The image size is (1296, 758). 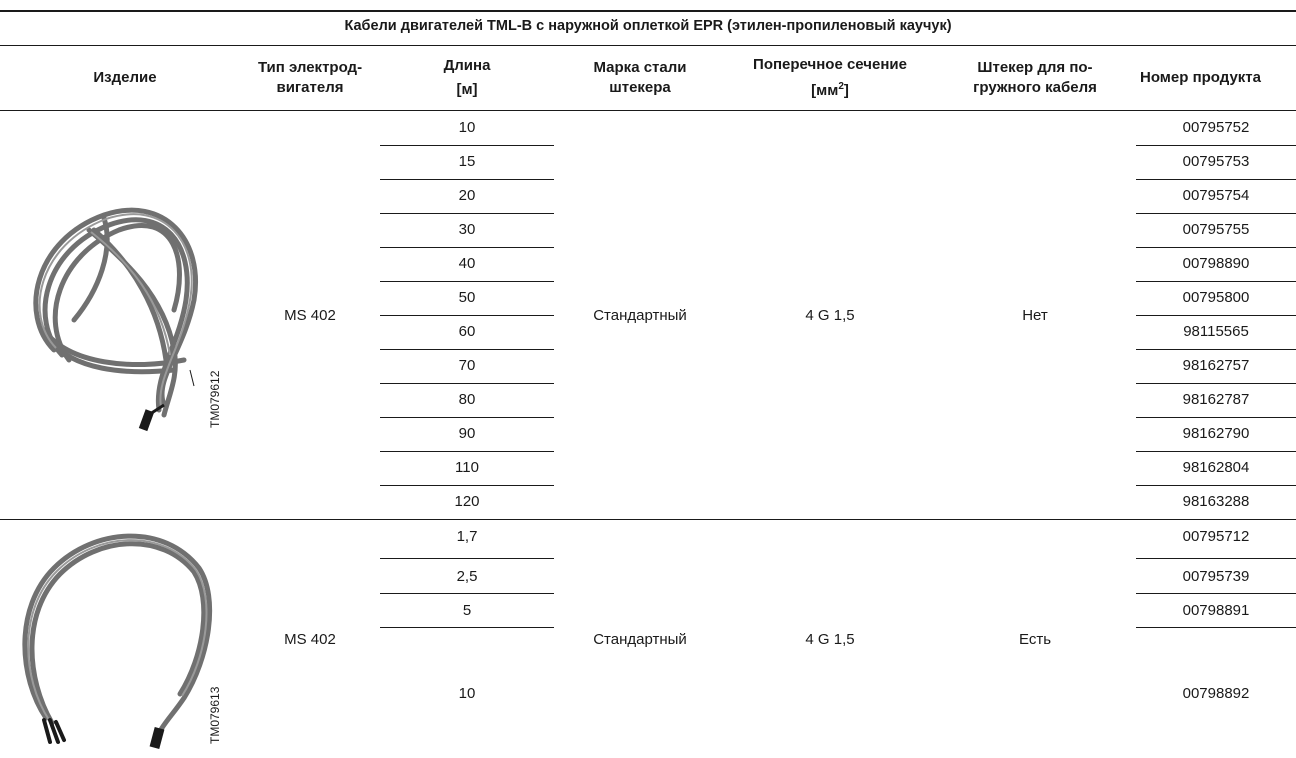 What do you see at coordinates (467, 576) in the screenshot?
I see `length-cell: 2,5` at bounding box center [467, 576].